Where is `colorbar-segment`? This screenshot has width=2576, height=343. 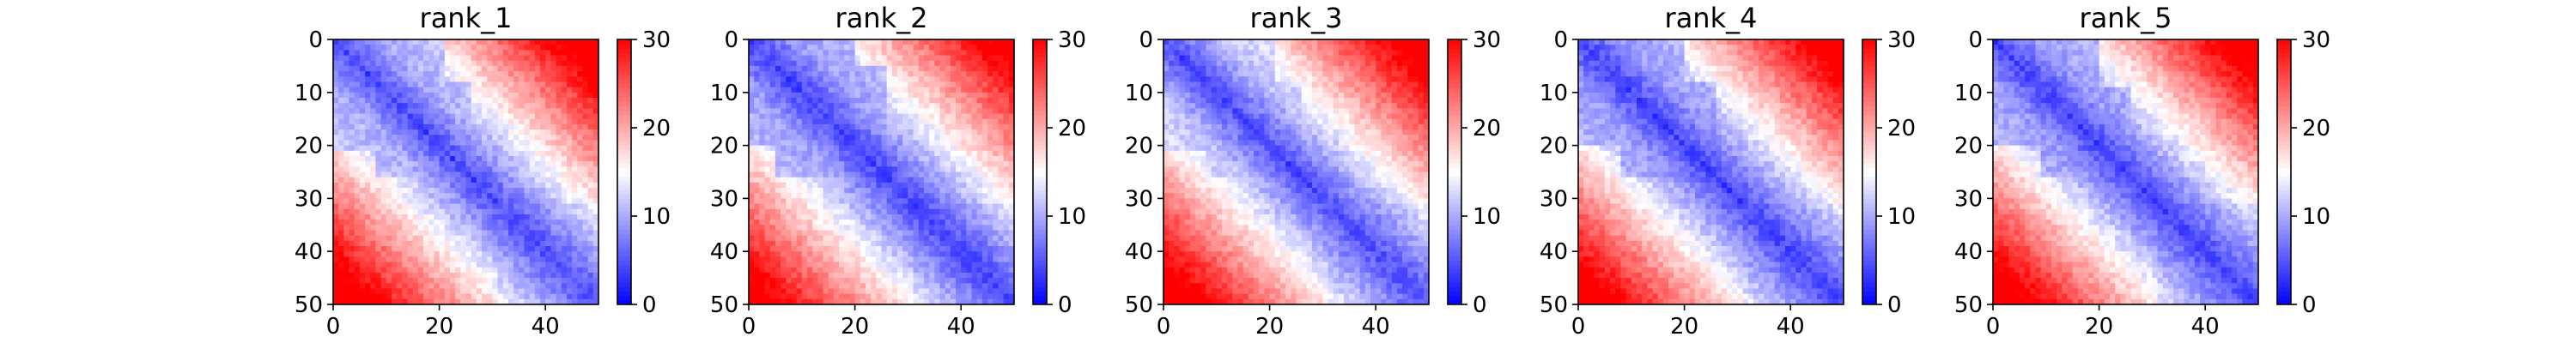
colorbar-segment is located at coordinates (624, 138).